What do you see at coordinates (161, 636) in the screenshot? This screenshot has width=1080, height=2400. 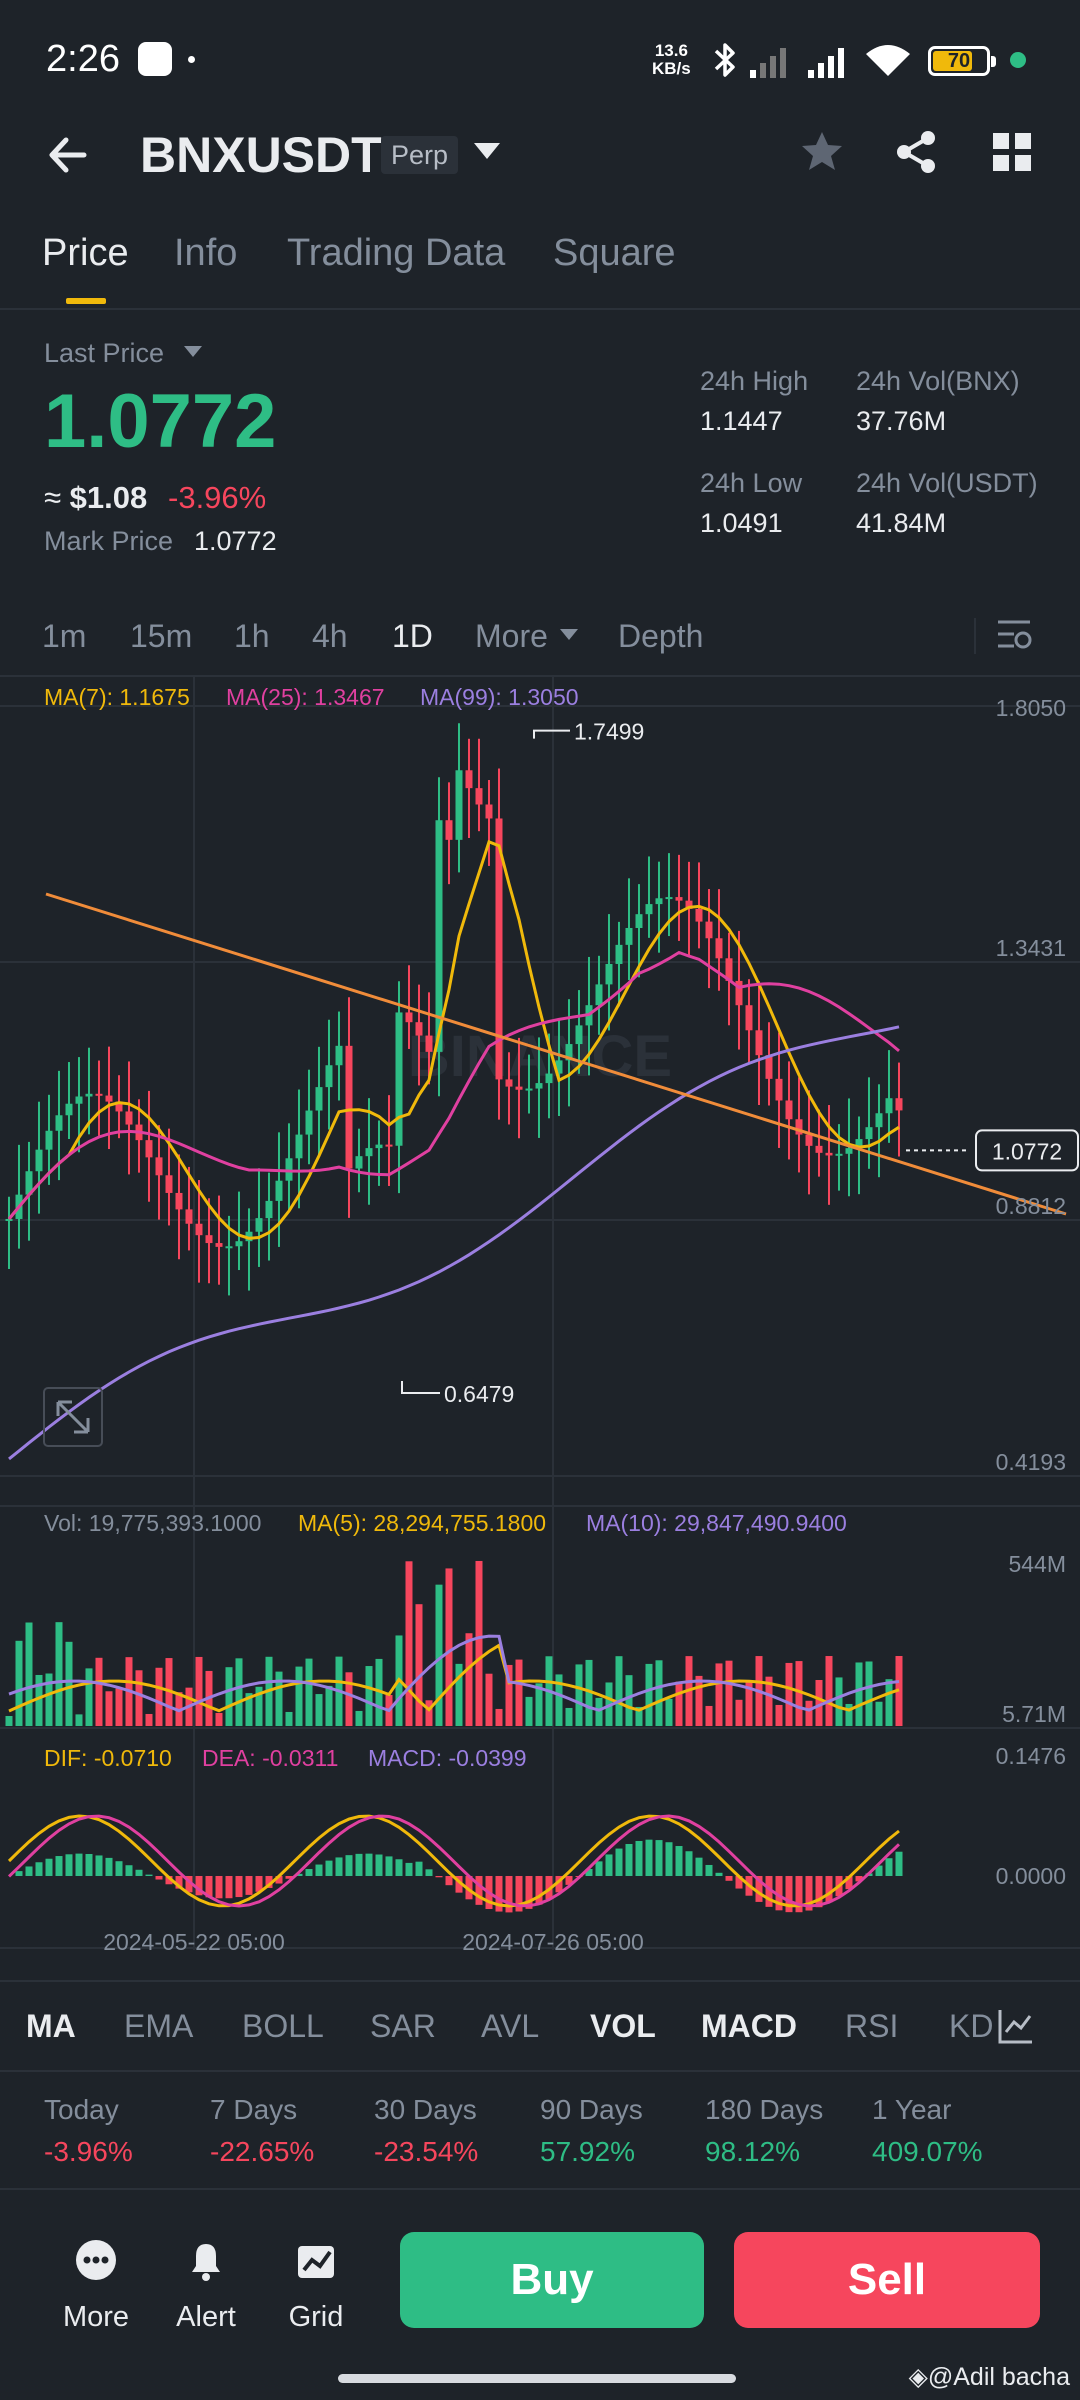 I see `interval-15m: 15m` at bounding box center [161, 636].